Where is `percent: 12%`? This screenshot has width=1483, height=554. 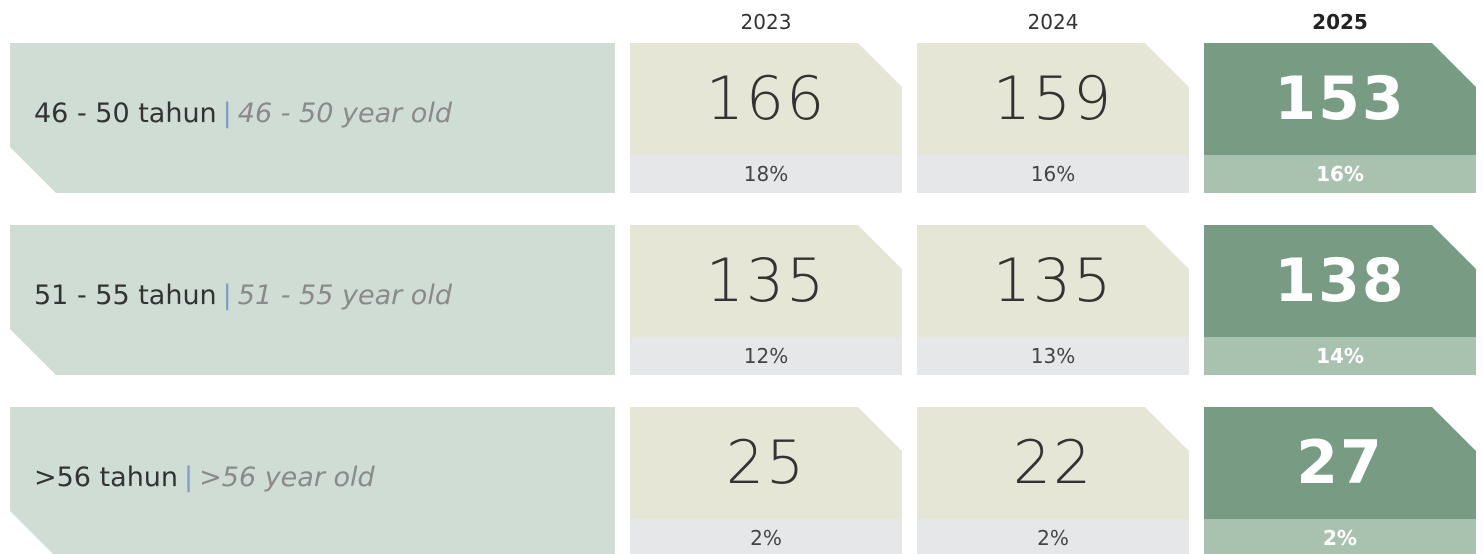 percent: 12% is located at coordinates (766, 356).